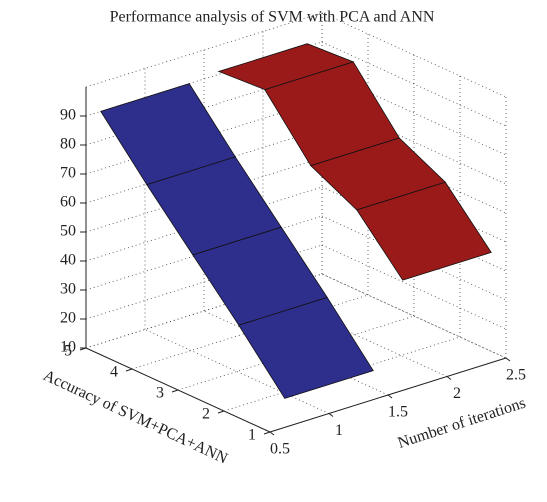 The image size is (547, 502). Describe the element at coordinates (68, 144) in the screenshot. I see `z-tick-label: 80` at that location.